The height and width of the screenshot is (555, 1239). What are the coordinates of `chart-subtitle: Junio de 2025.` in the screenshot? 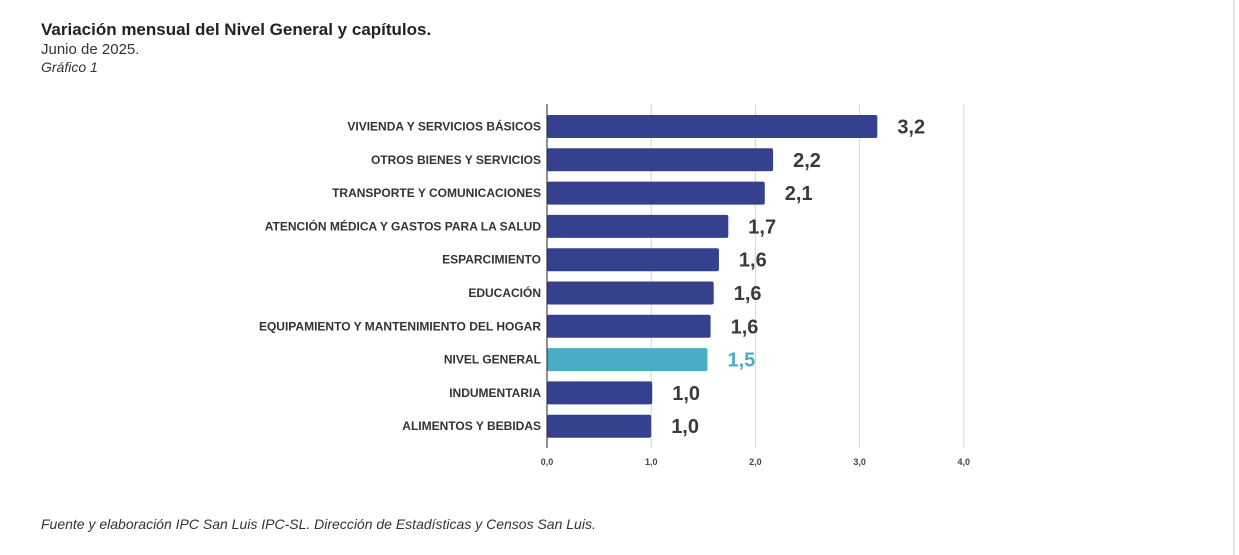 It's located at (90, 49).